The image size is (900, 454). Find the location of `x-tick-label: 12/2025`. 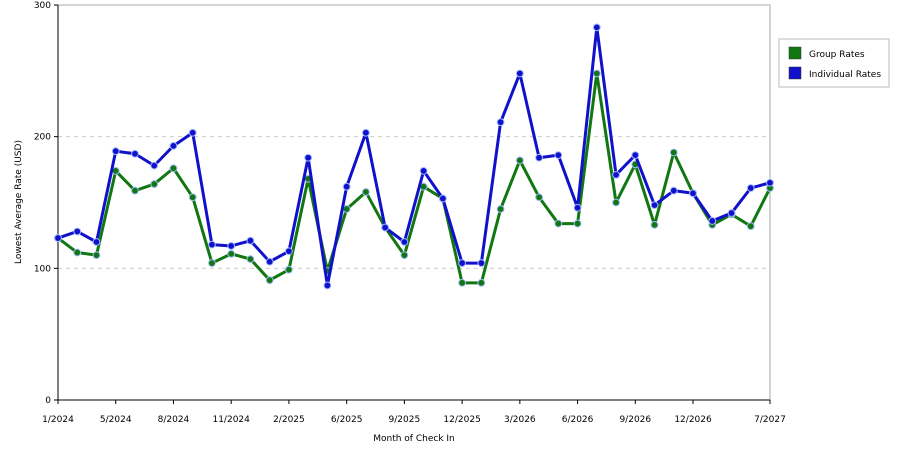

x-tick-label: 12/2025 is located at coordinates (461, 420).